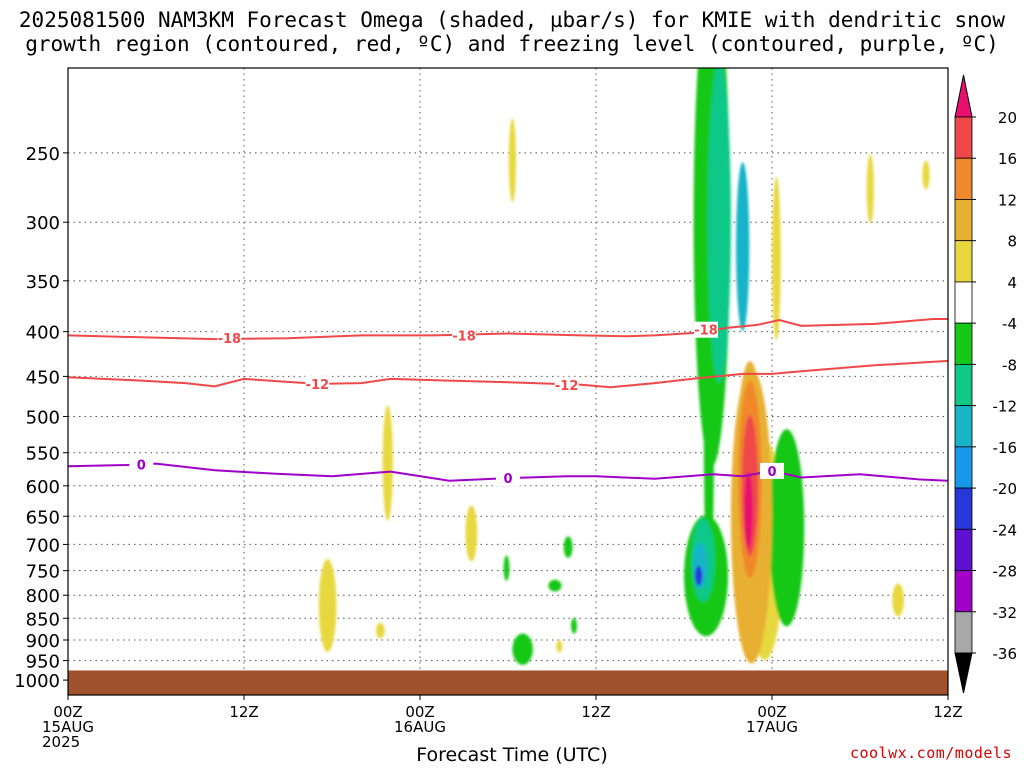 Image resolution: width=1024 pixels, height=768 pixels. What do you see at coordinates (963, 96) in the screenshot?
I see `colorbar-arrow-top` at bounding box center [963, 96].